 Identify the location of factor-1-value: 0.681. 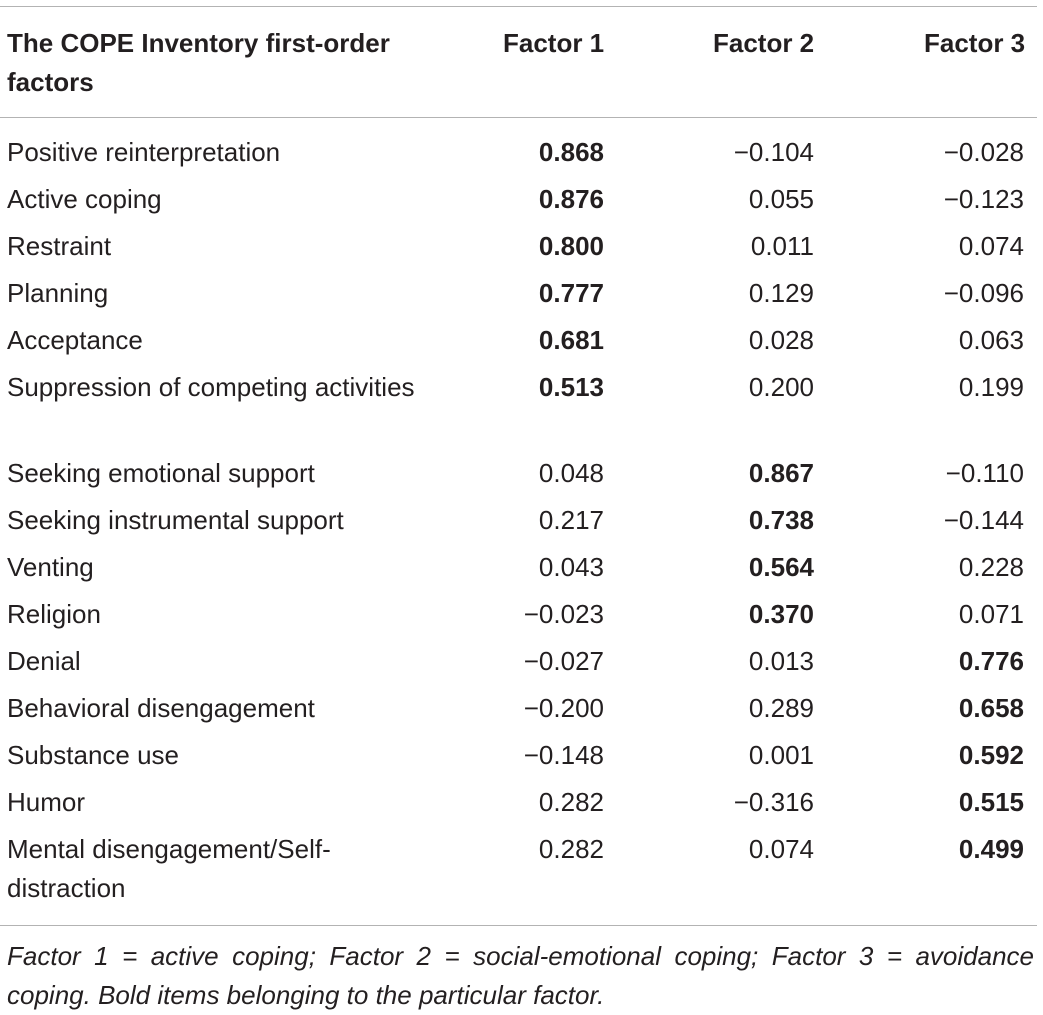
(571, 340).